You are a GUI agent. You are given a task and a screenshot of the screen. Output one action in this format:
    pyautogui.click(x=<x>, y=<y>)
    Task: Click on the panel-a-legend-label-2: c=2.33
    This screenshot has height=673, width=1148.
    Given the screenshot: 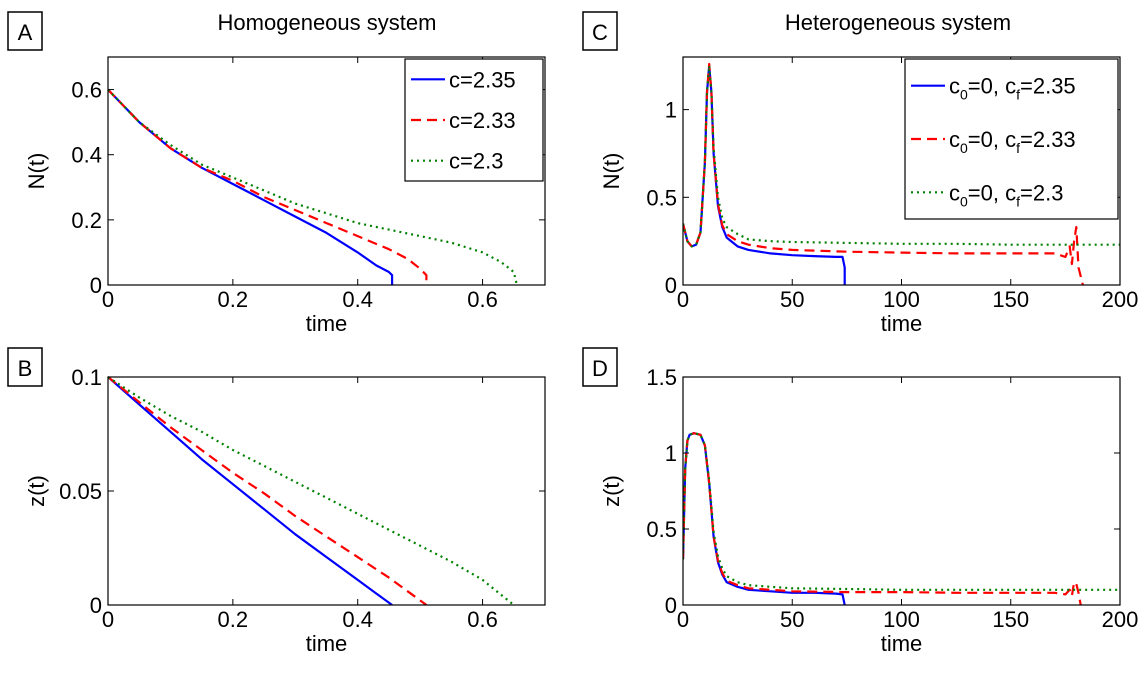 What is the action you would take?
    pyautogui.click(x=482, y=120)
    